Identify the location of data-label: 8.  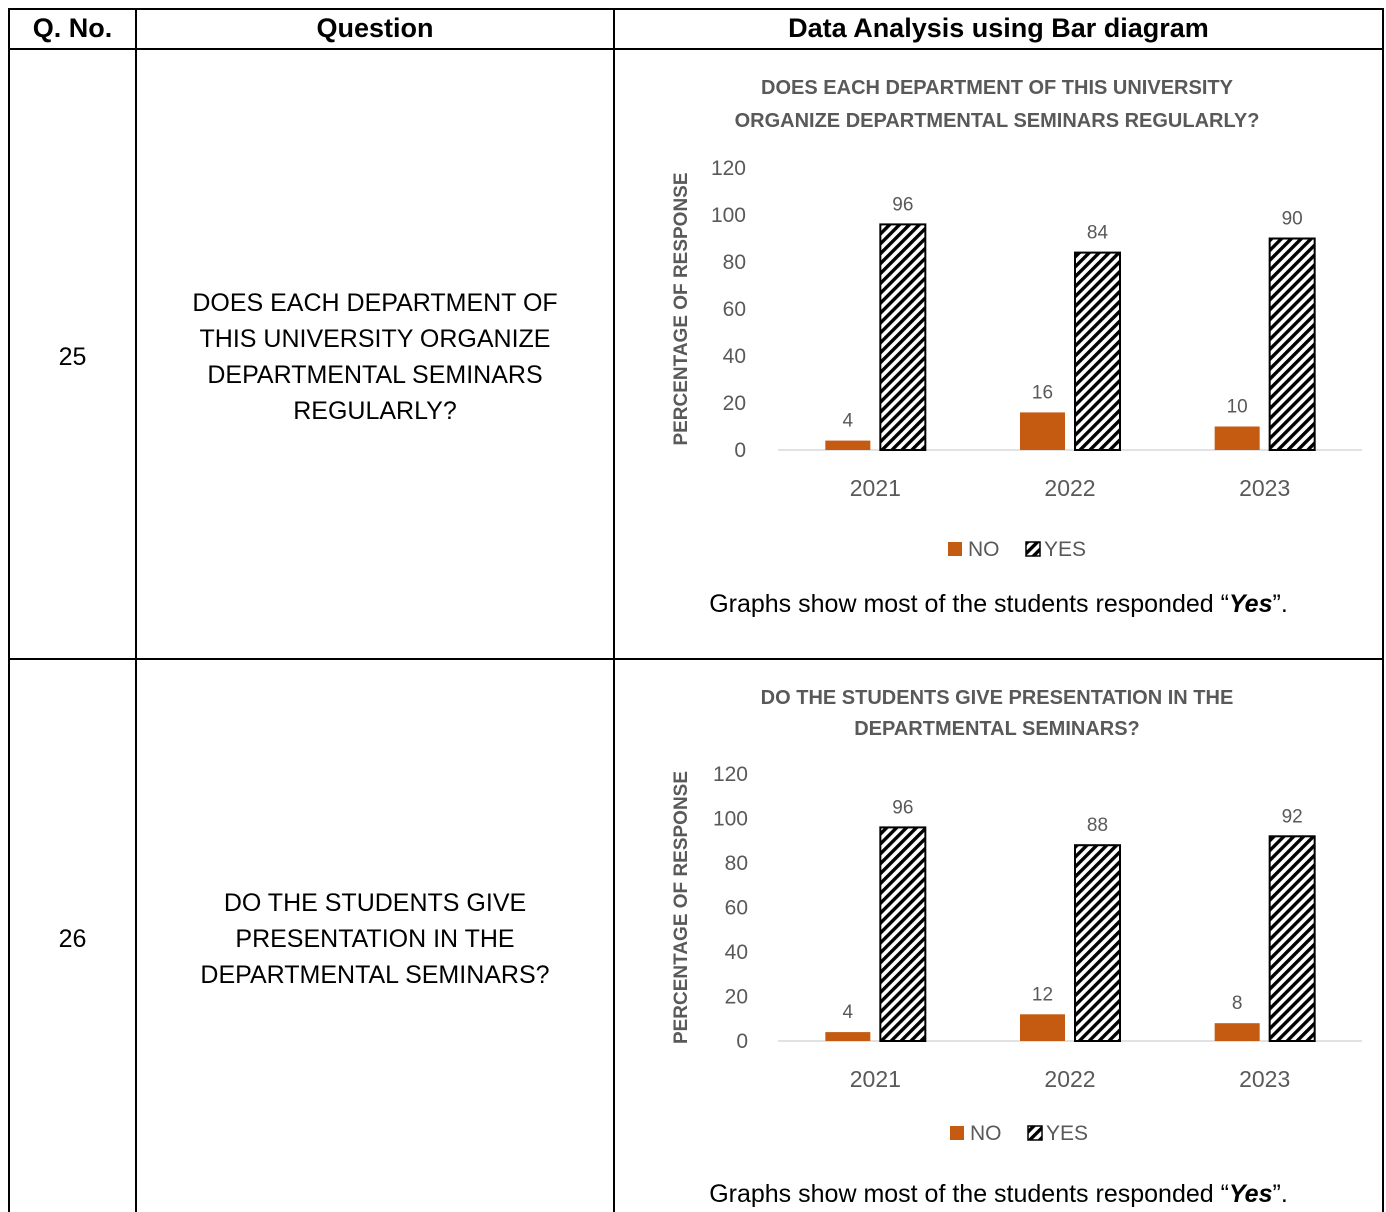
(1237, 1003).